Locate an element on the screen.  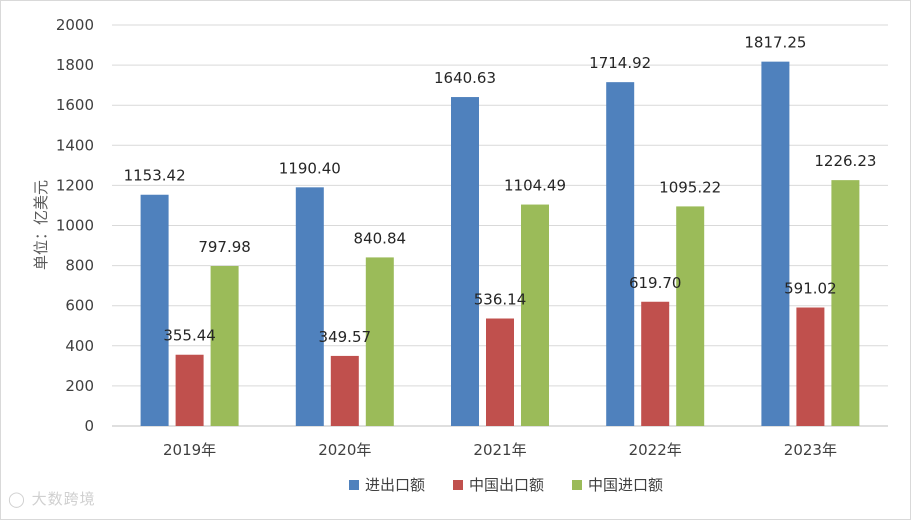
y-tick-label: 0 is located at coordinates (89, 426).